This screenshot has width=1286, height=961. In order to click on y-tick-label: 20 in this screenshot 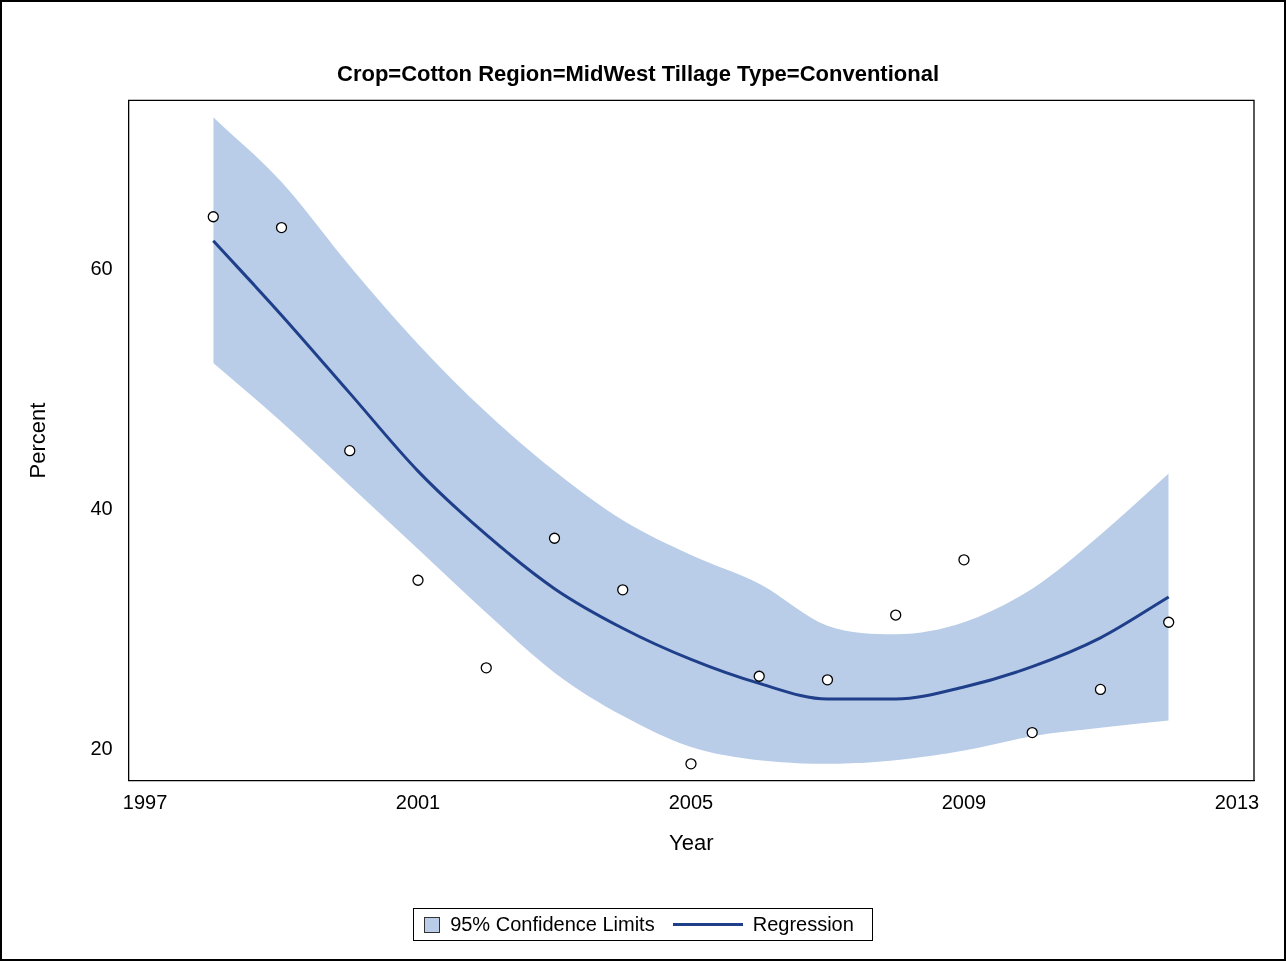, I will do `click(101, 747)`.